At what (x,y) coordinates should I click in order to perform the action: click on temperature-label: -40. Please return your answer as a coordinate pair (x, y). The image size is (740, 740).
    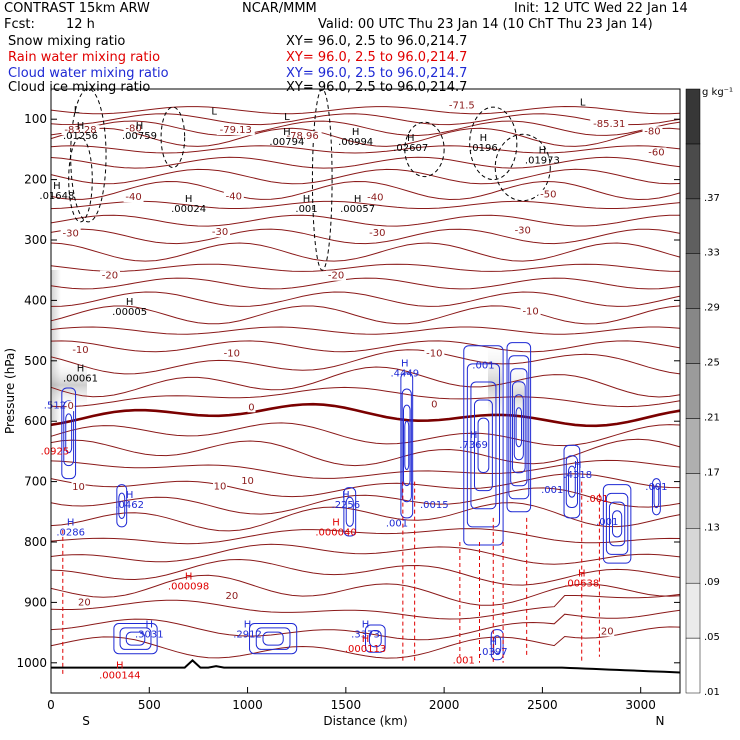
    Looking at the image, I should click on (234, 197).